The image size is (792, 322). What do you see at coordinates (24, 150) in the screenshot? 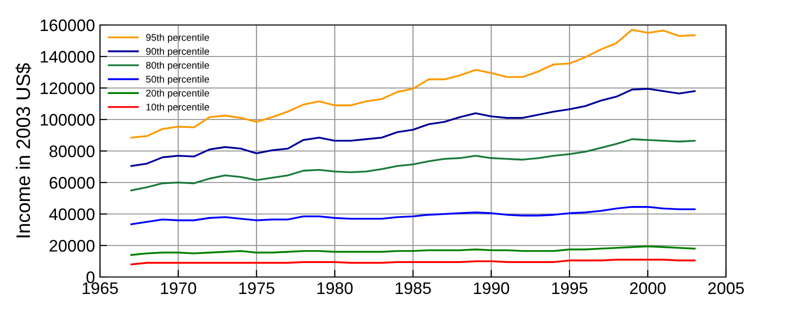
I see `y-axis-title: Income in 2003 US$` at bounding box center [24, 150].